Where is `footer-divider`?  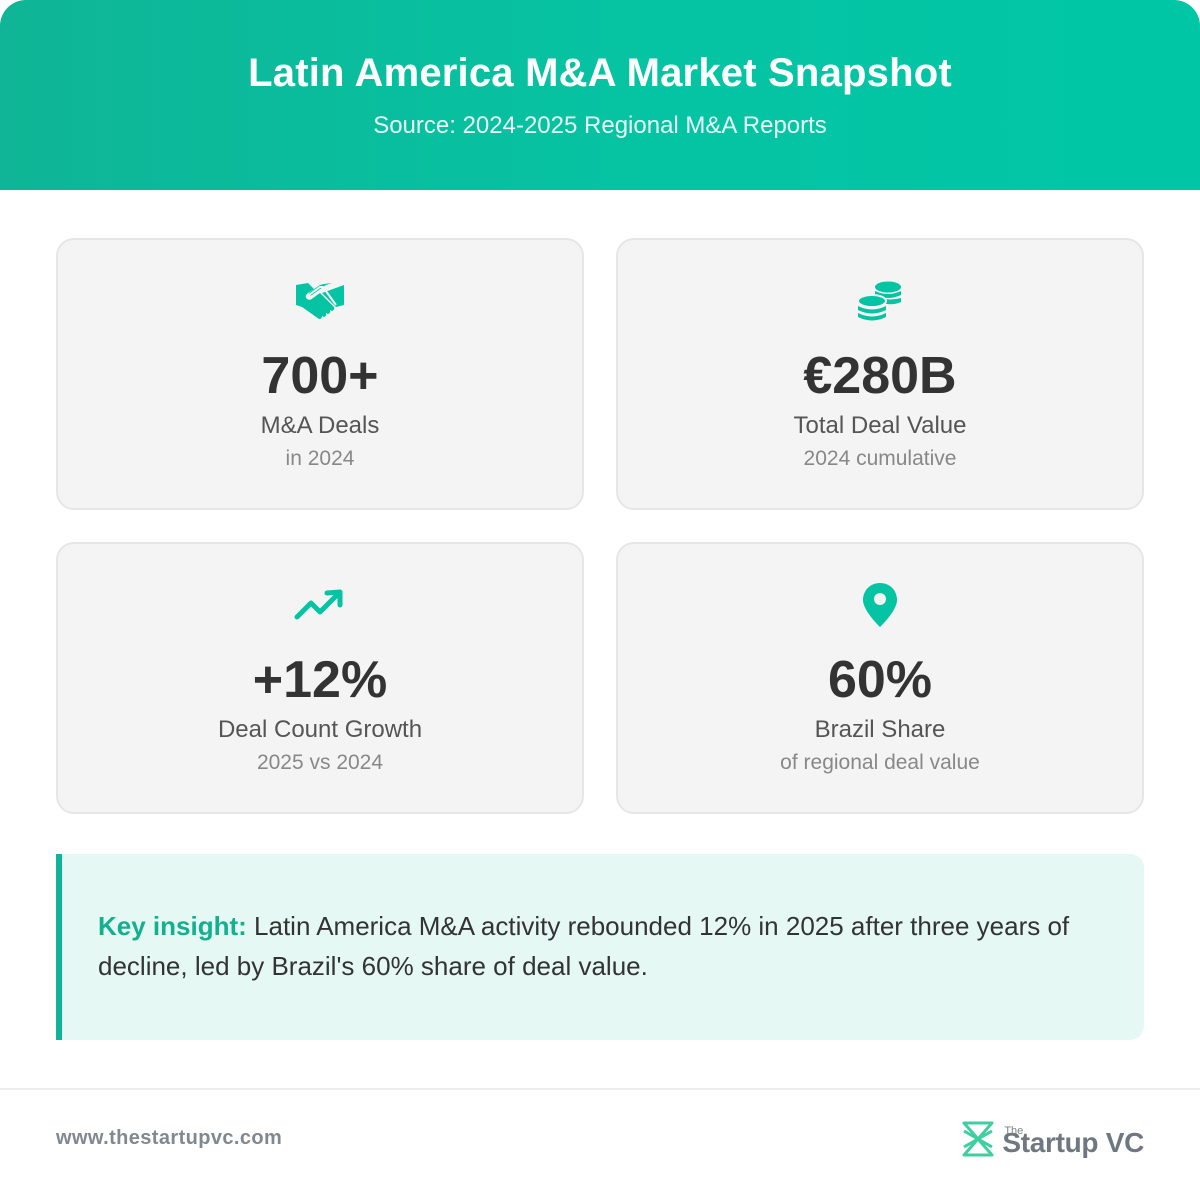 footer-divider is located at coordinates (600, 1089).